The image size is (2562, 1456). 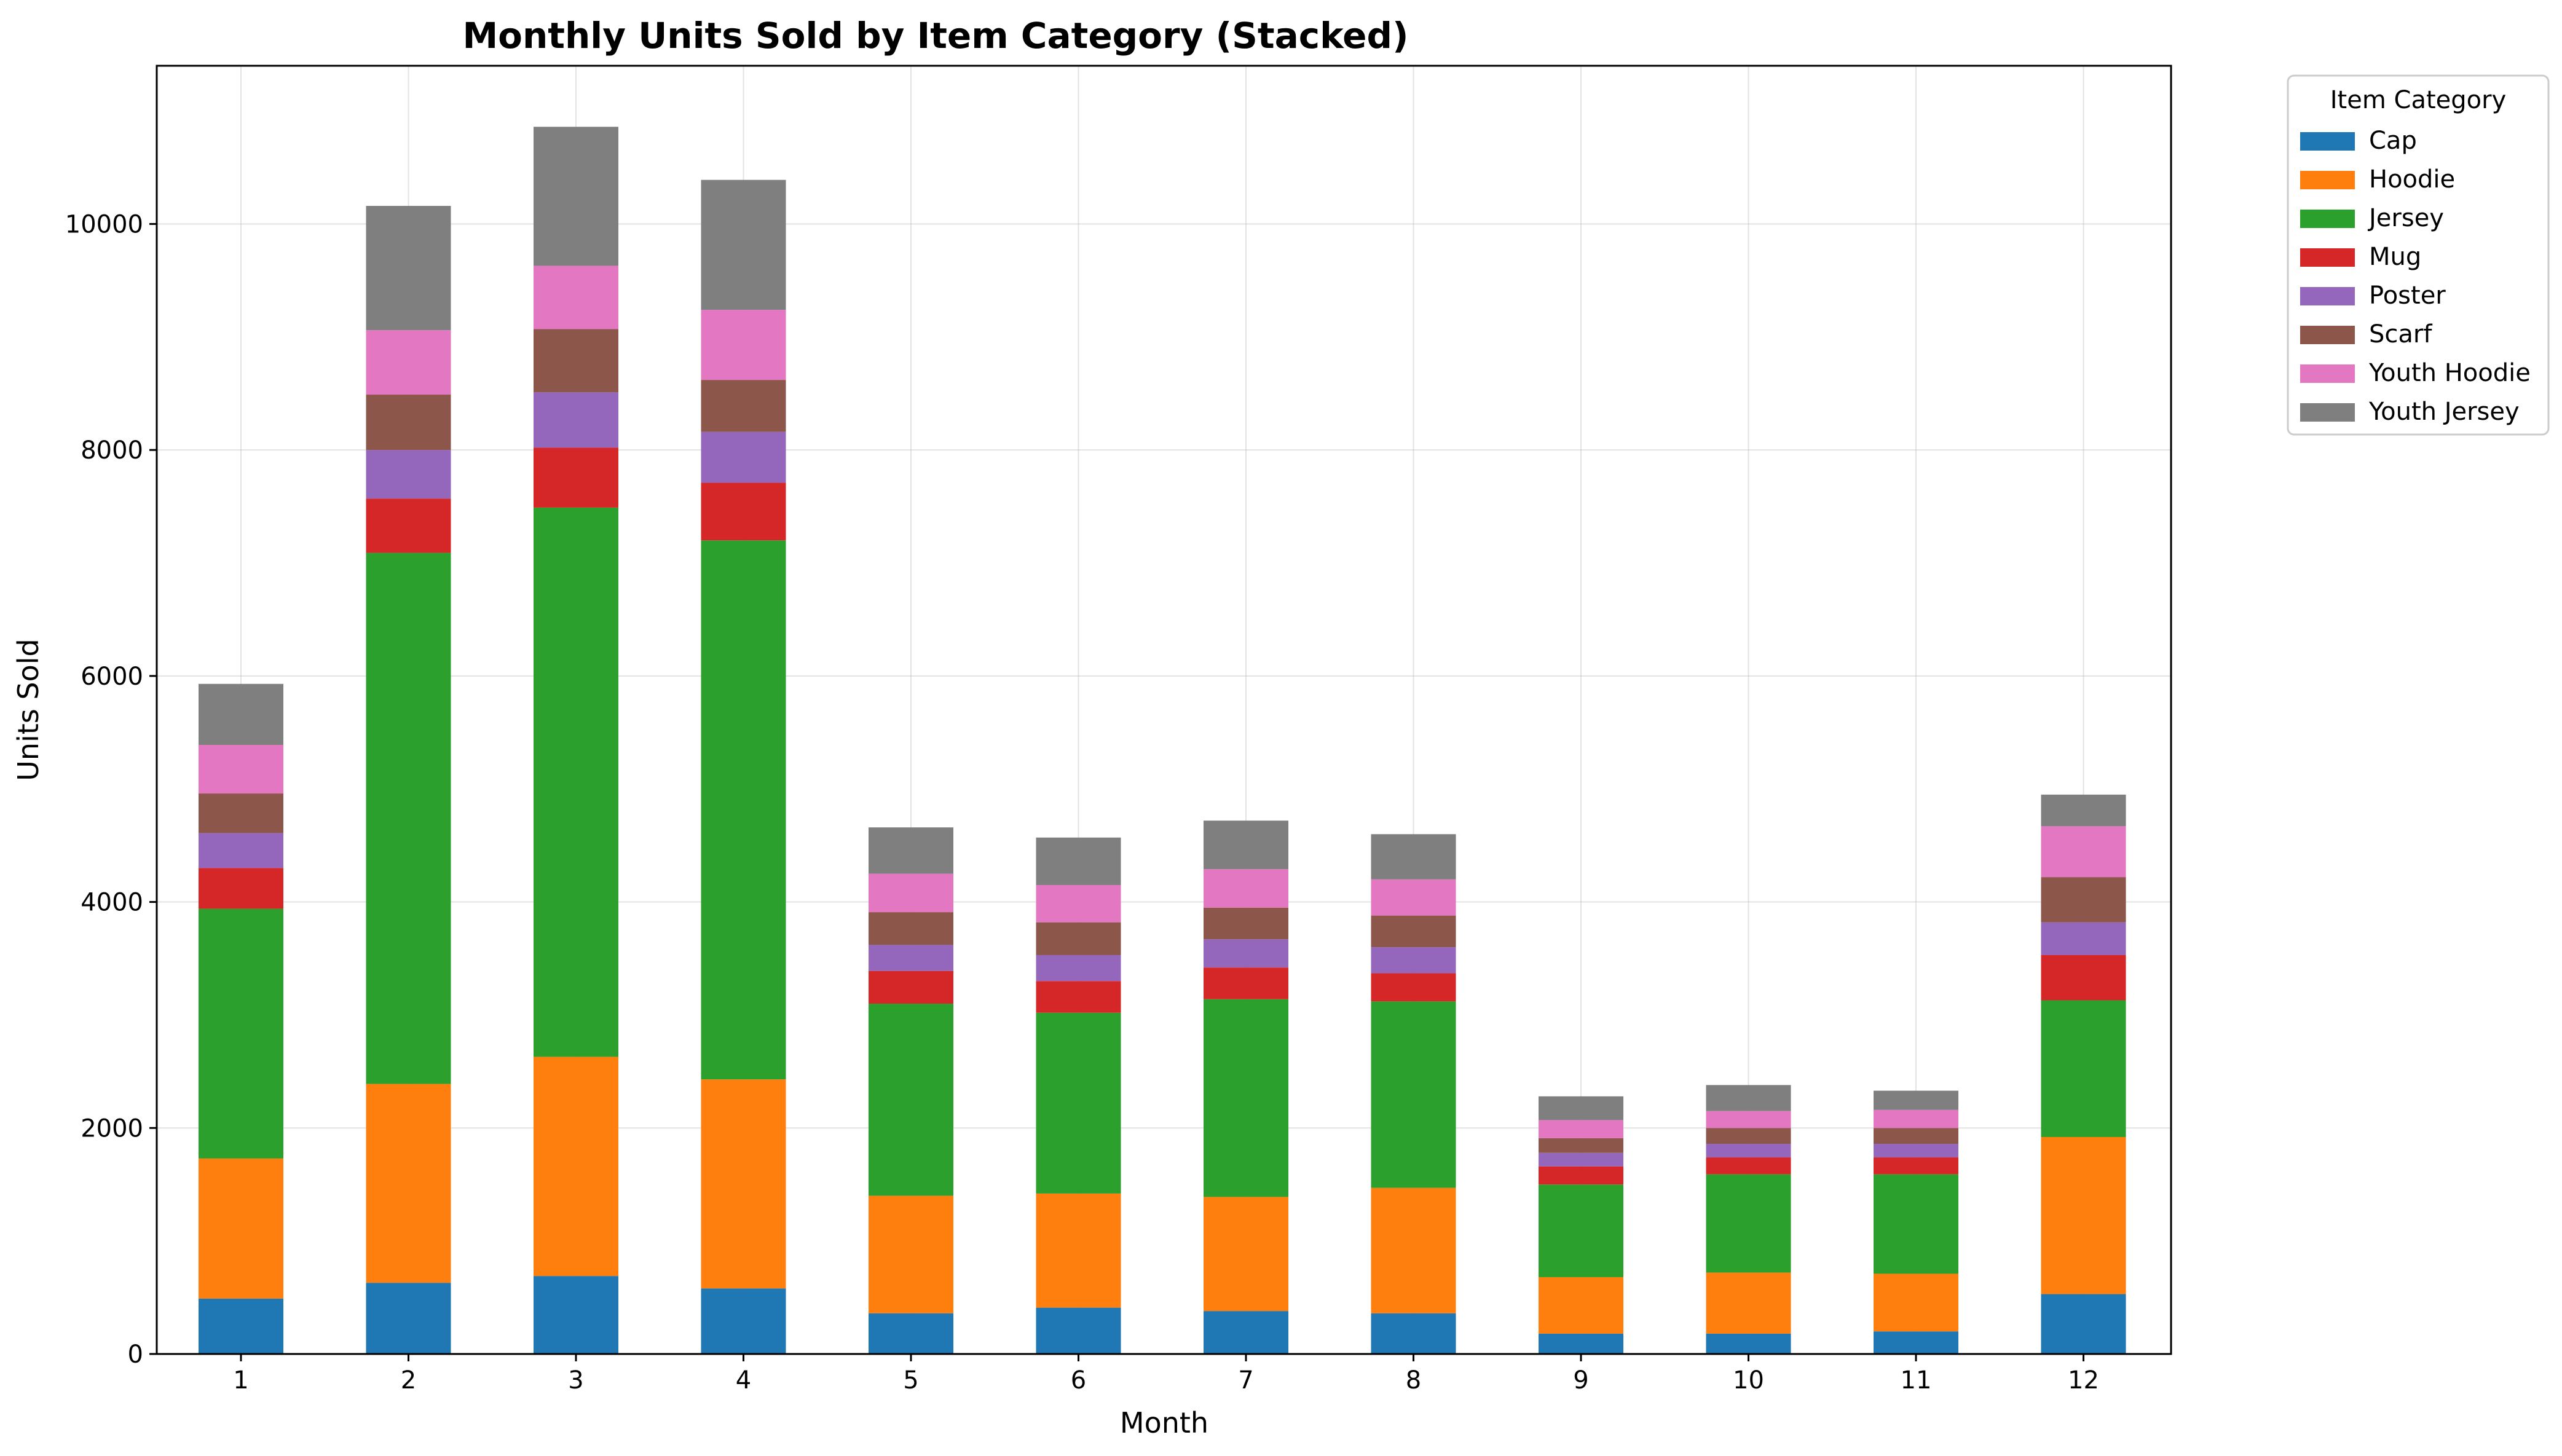 I want to click on legend-label-cap: Cap, so click(x=2393, y=141).